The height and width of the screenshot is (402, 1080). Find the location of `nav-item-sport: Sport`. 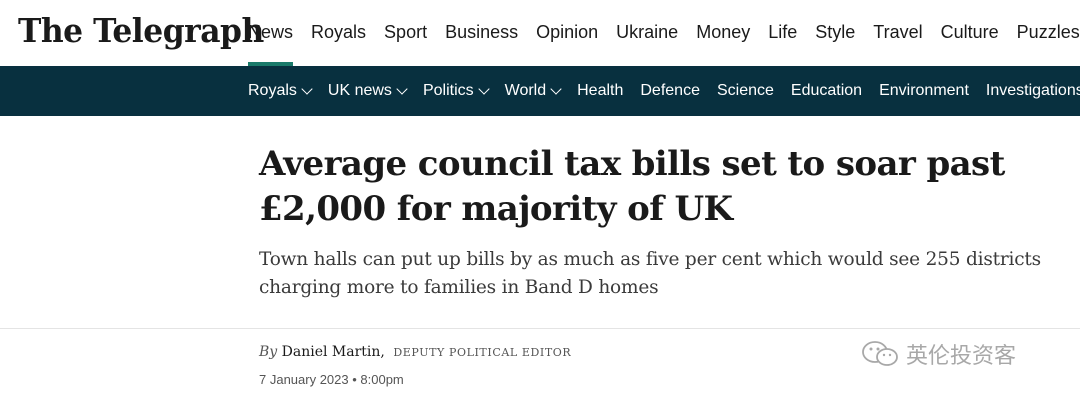

nav-item-sport: Sport is located at coordinates (406, 32).